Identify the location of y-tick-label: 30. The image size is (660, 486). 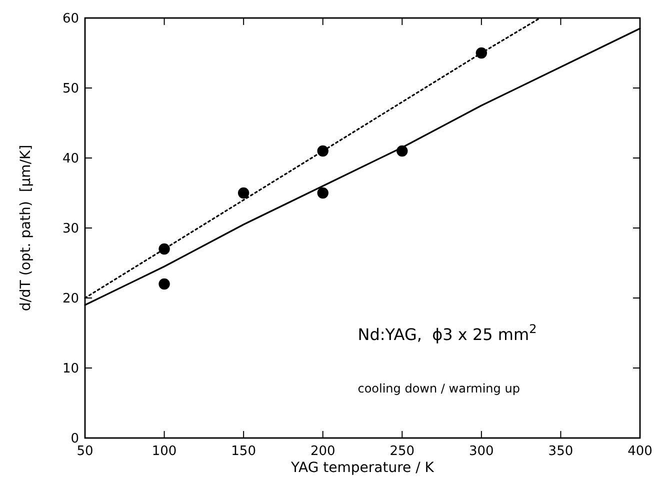
(70, 229).